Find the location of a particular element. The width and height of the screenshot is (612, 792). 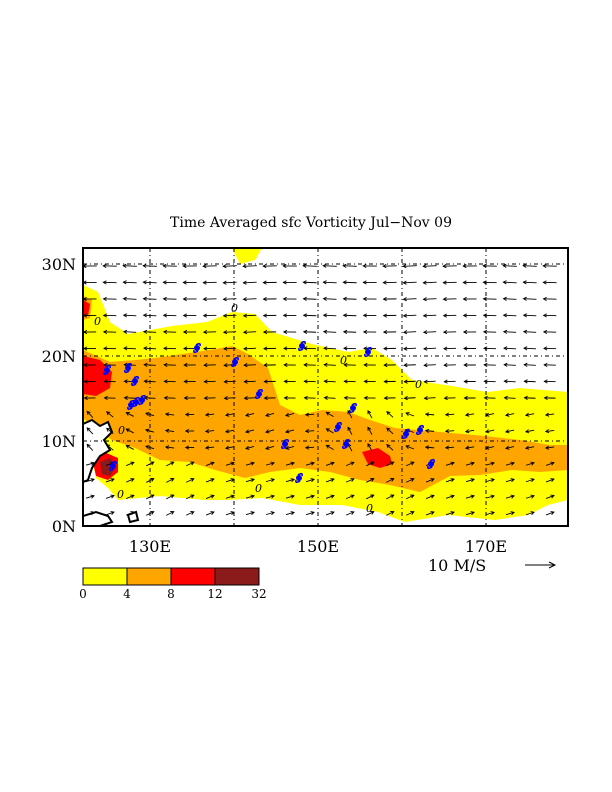

lon-tick-150e: 150E is located at coordinates (318, 546).